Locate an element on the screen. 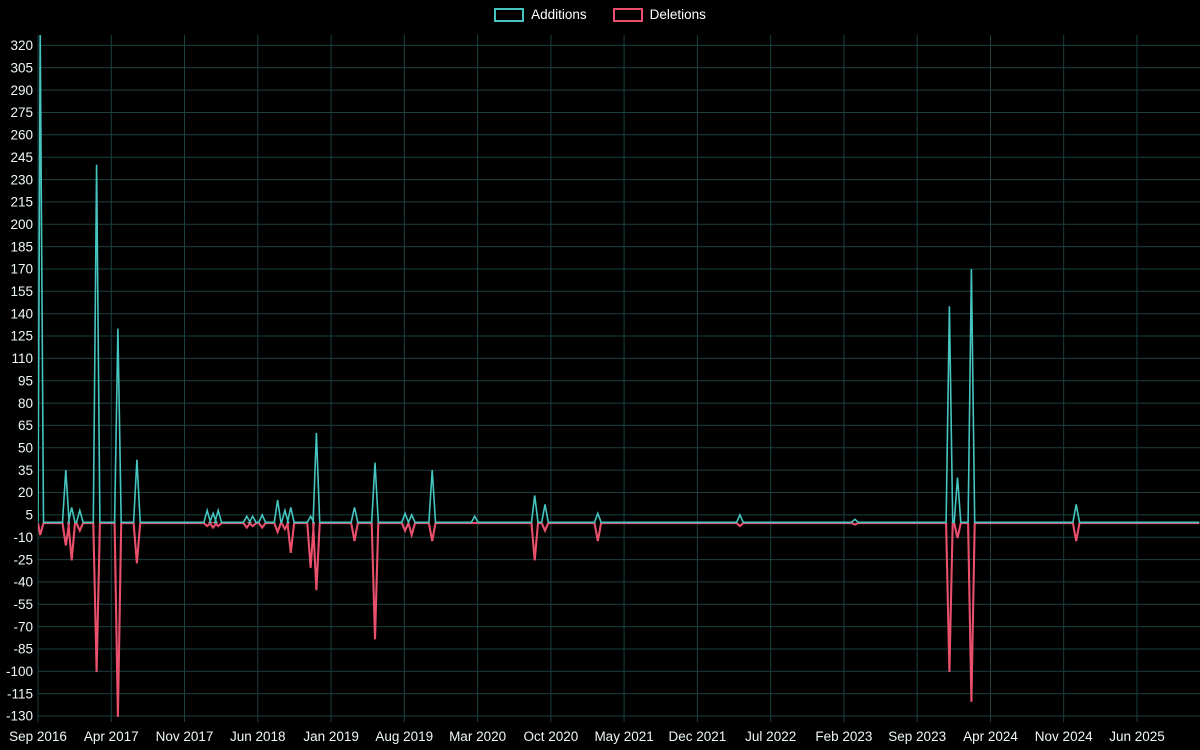  svg-text: -10 is located at coordinates (23, 537).